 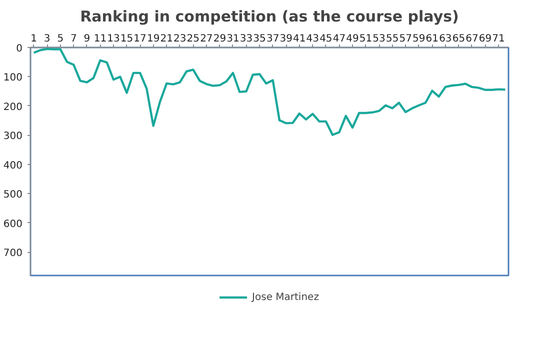 What do you see at coordinates (432, 39) in the screenshot?
I see `x-tick-label: 61` at bounding box center [432, 39].